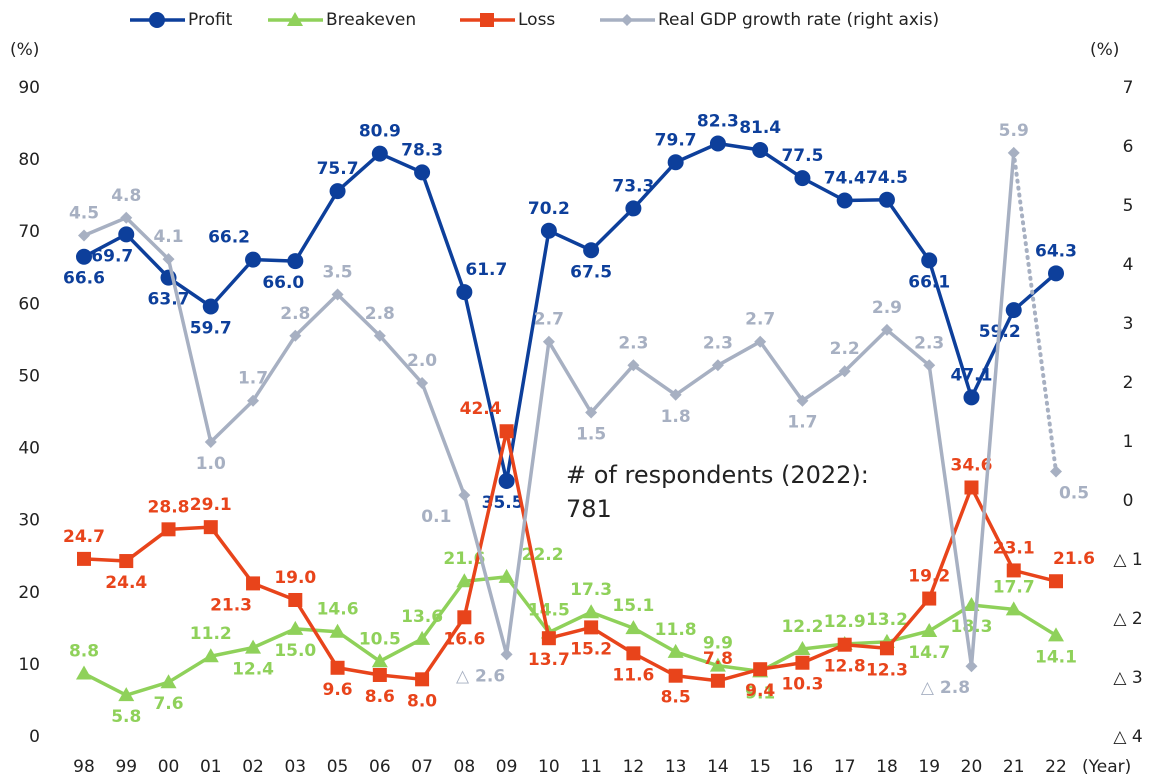 The image size is (1153, 781). What do you see at coordinates (887, 670) in the screenshot?
I see `data-label: 12.3` at bounding box center [887, 670].